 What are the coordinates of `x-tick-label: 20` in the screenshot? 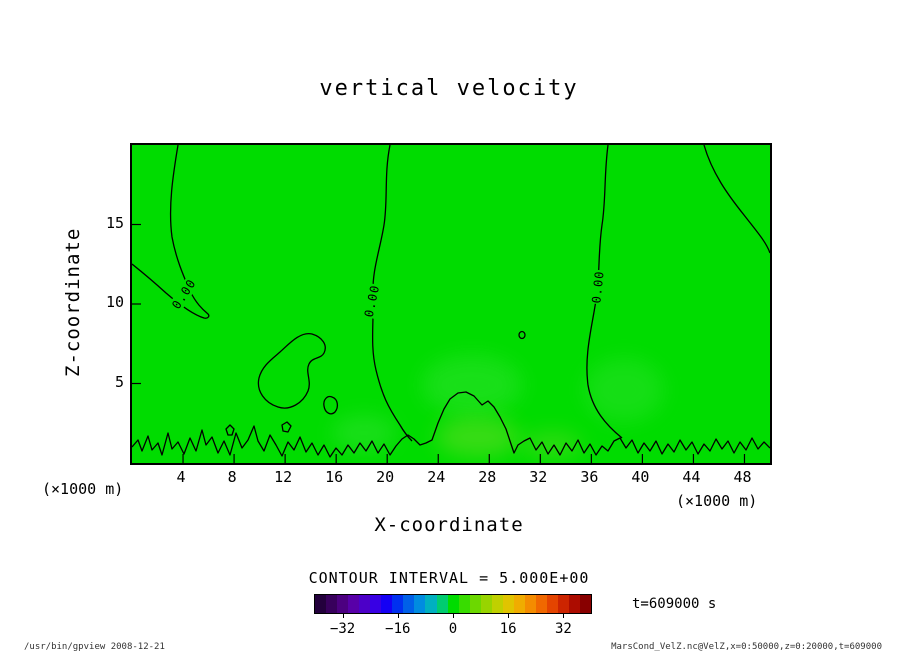 It's located at (385, 477).